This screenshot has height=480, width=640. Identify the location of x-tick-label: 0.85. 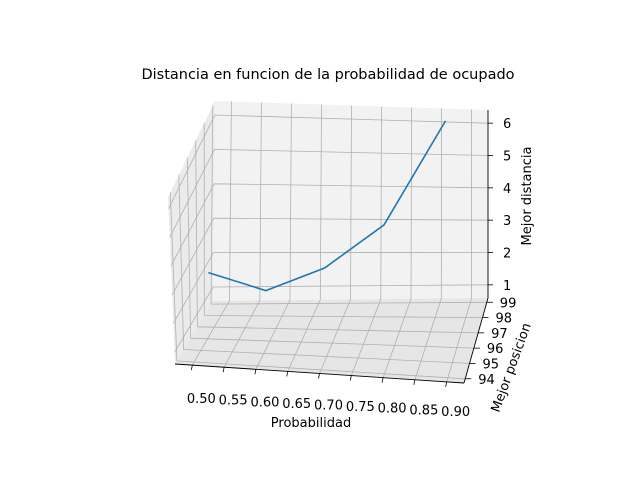
(423, 410).